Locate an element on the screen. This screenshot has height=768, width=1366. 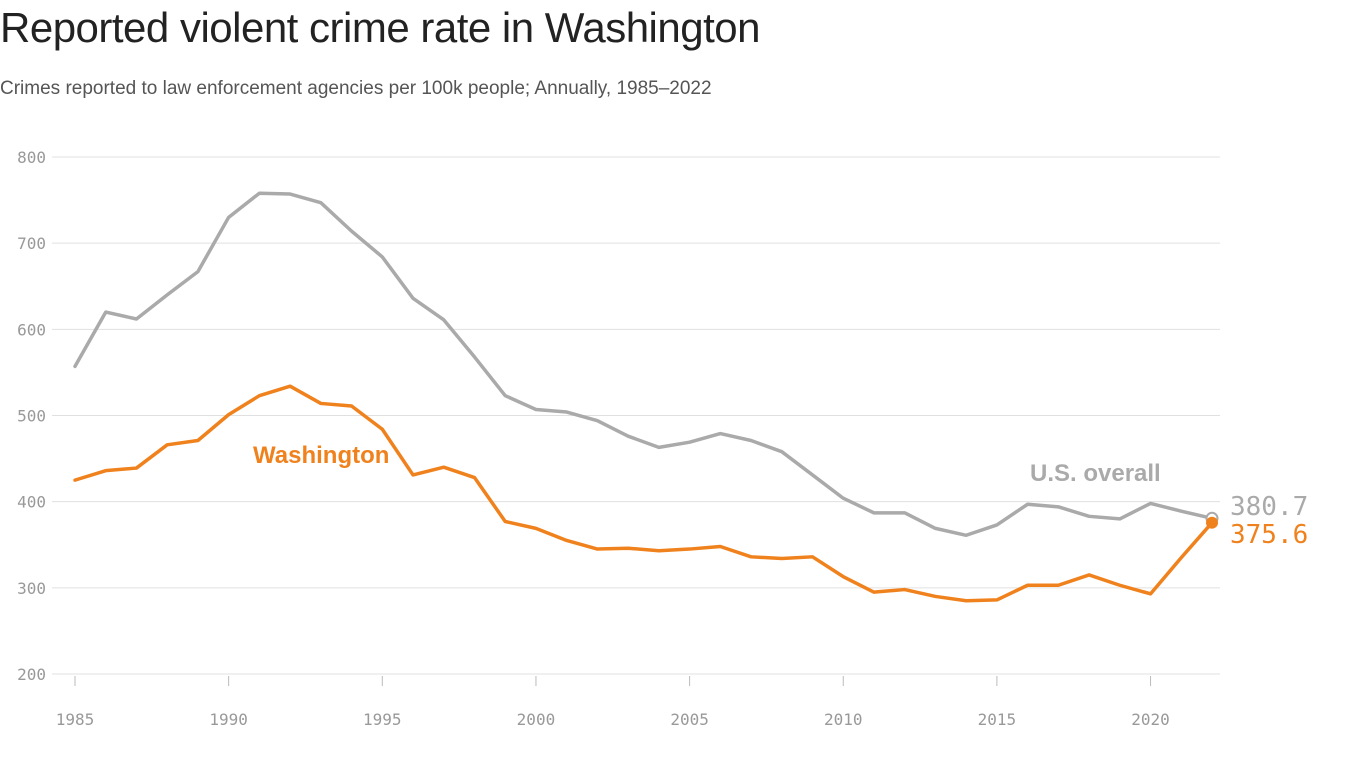
y-tick-label: 400 is located at coordinates (31, 502).